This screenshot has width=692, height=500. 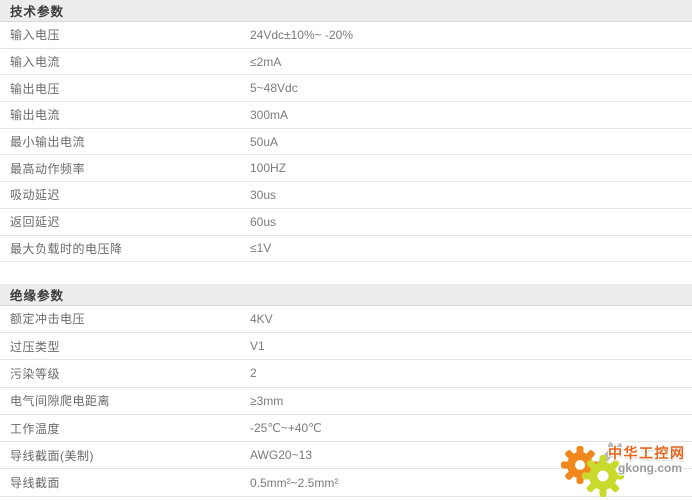 I want to click on table-row: 工作温度 -25℃~+40℃, so click(x=346, y=429).